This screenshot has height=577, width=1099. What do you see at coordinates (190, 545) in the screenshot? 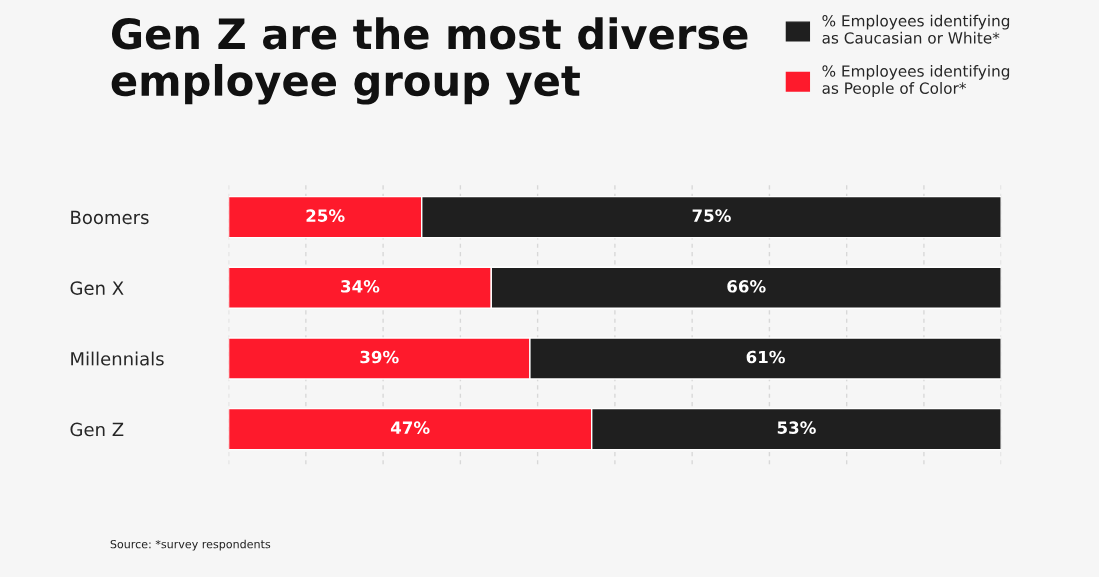
I see `source-note: Source: *survey respondents` at bounding box center [190, 545].